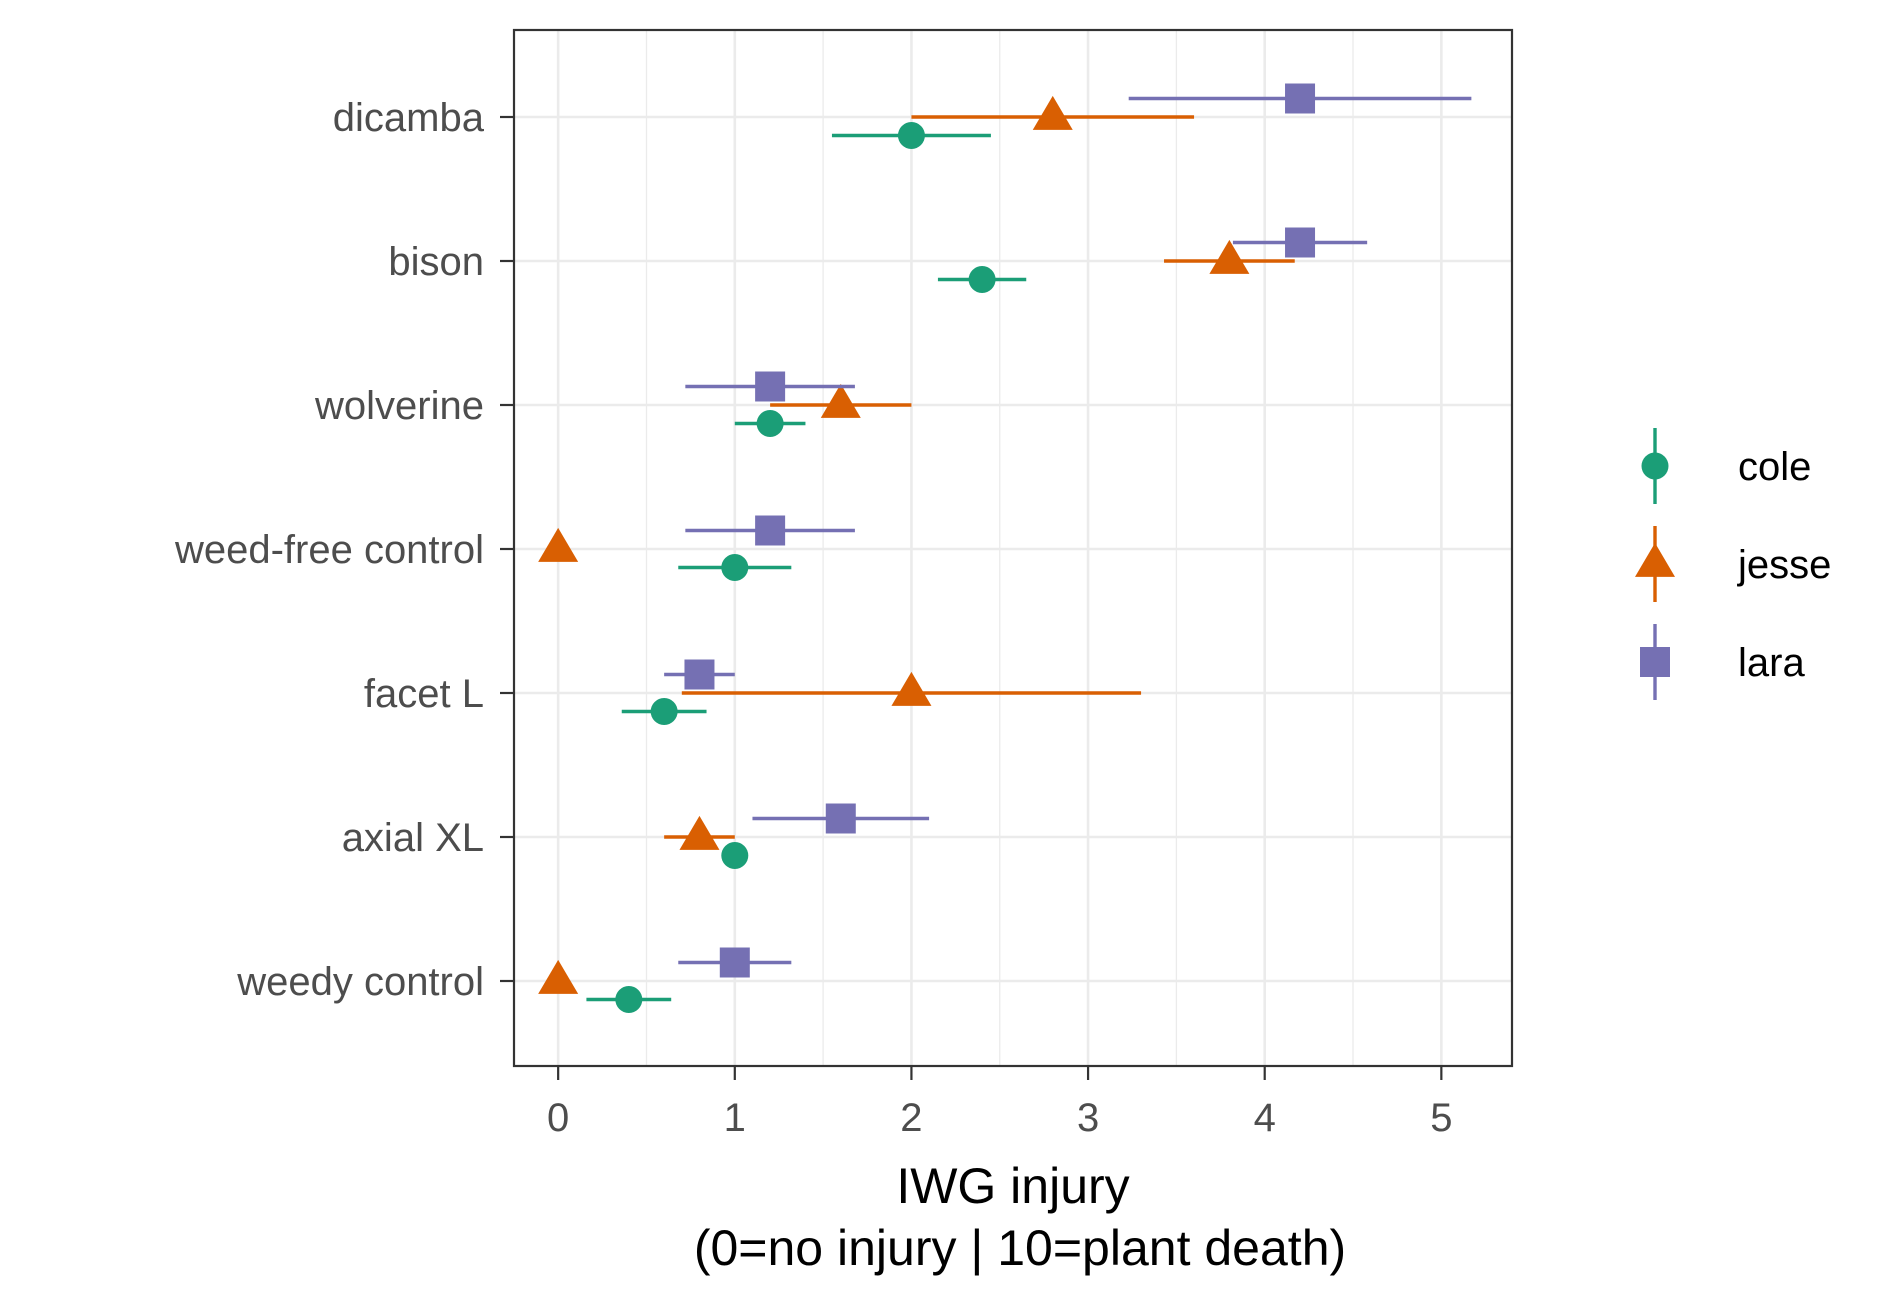 This screenshot has height=1296, width=1886. What do you see at coordinates (1441, 1118) in the screenshot?
I see `x-tick-label: 5` at bounding box center [1441, 1118].